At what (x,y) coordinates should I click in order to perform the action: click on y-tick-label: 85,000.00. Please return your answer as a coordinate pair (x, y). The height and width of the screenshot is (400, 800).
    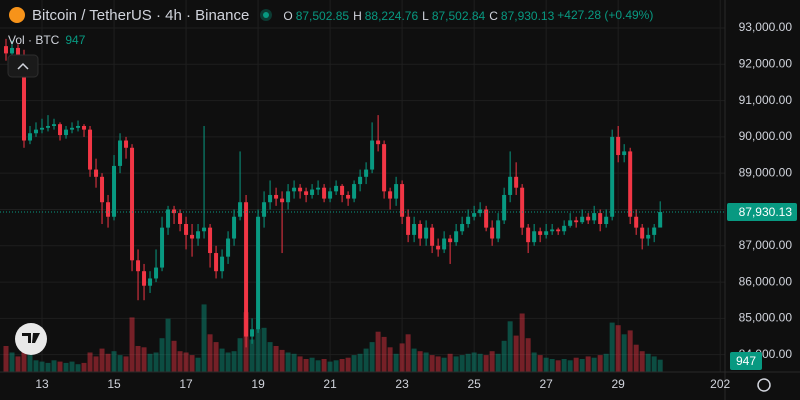
    Looking at the image, I should click on (766, 318).